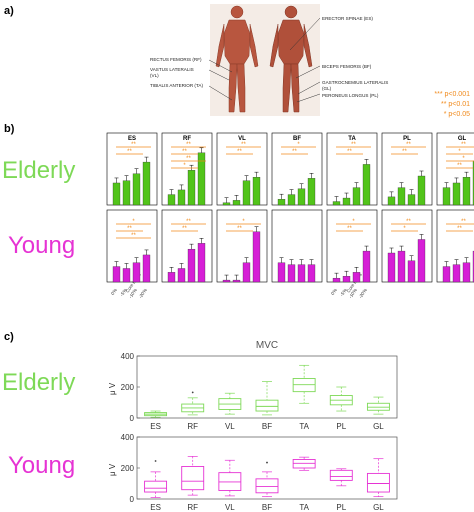 The height and width of the screenshot is (512, 474). What do you see at coordinates (132, 139) in the screenshot?
I see `muscle-title: ES` at bounding box center [132, 139].